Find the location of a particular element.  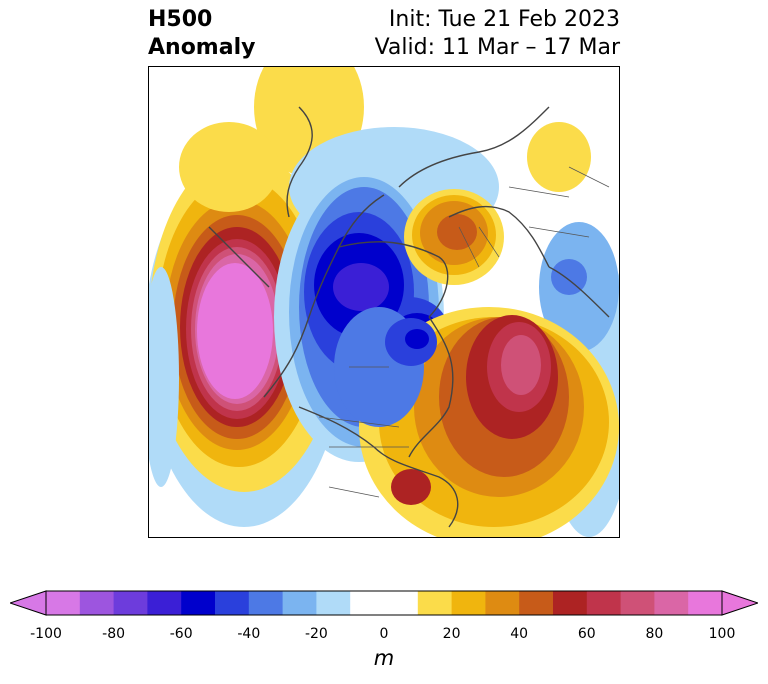

colorbar-under-outline is located at coordinates (28, 603).